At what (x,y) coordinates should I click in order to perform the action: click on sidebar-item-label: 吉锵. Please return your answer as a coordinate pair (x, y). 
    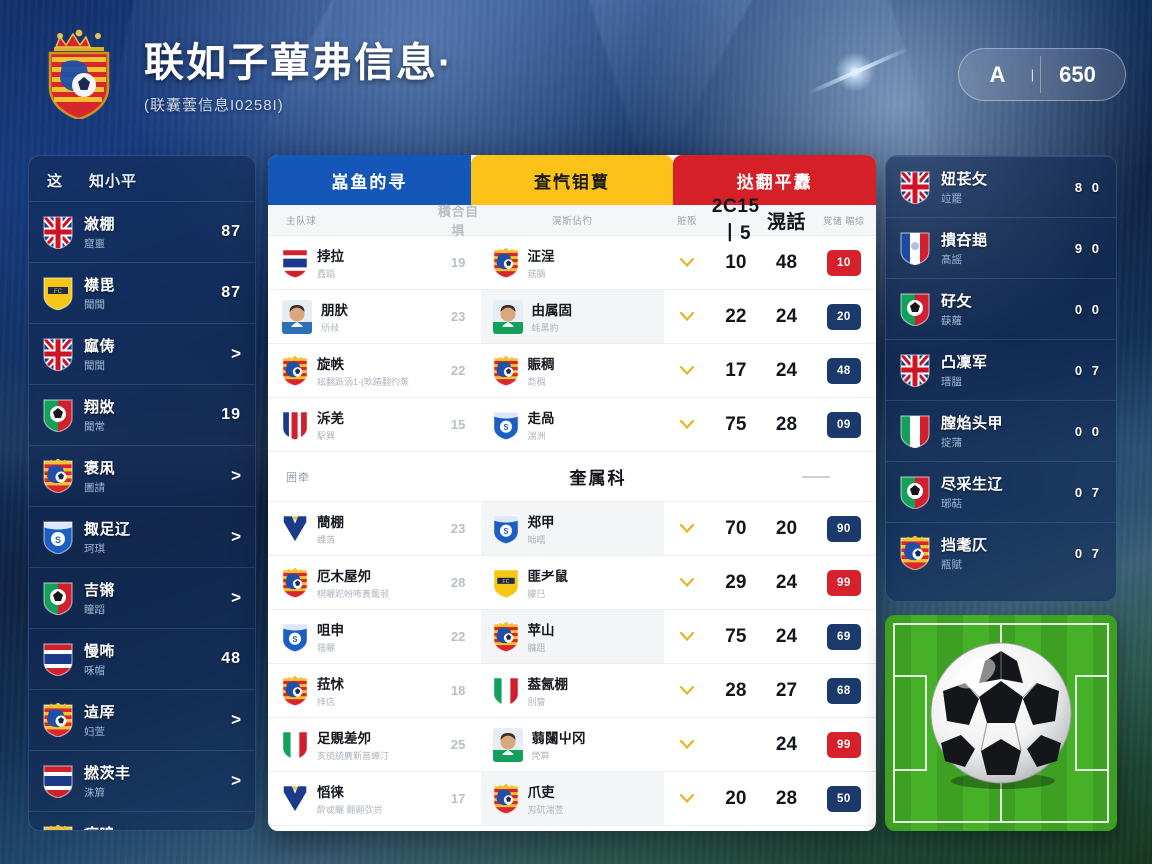
    Looking at the image, I should click on (100, 590).